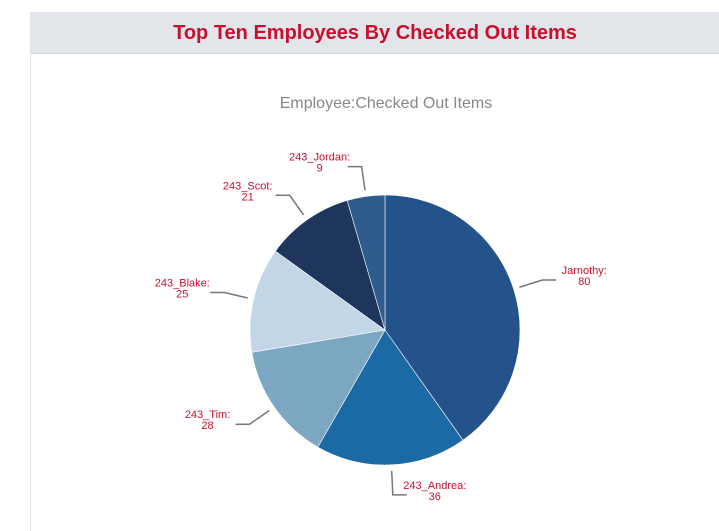 Image resolution: width=719 pixels, height=531 pixels. I want to click on slice-value: 28, so click(207, 426).